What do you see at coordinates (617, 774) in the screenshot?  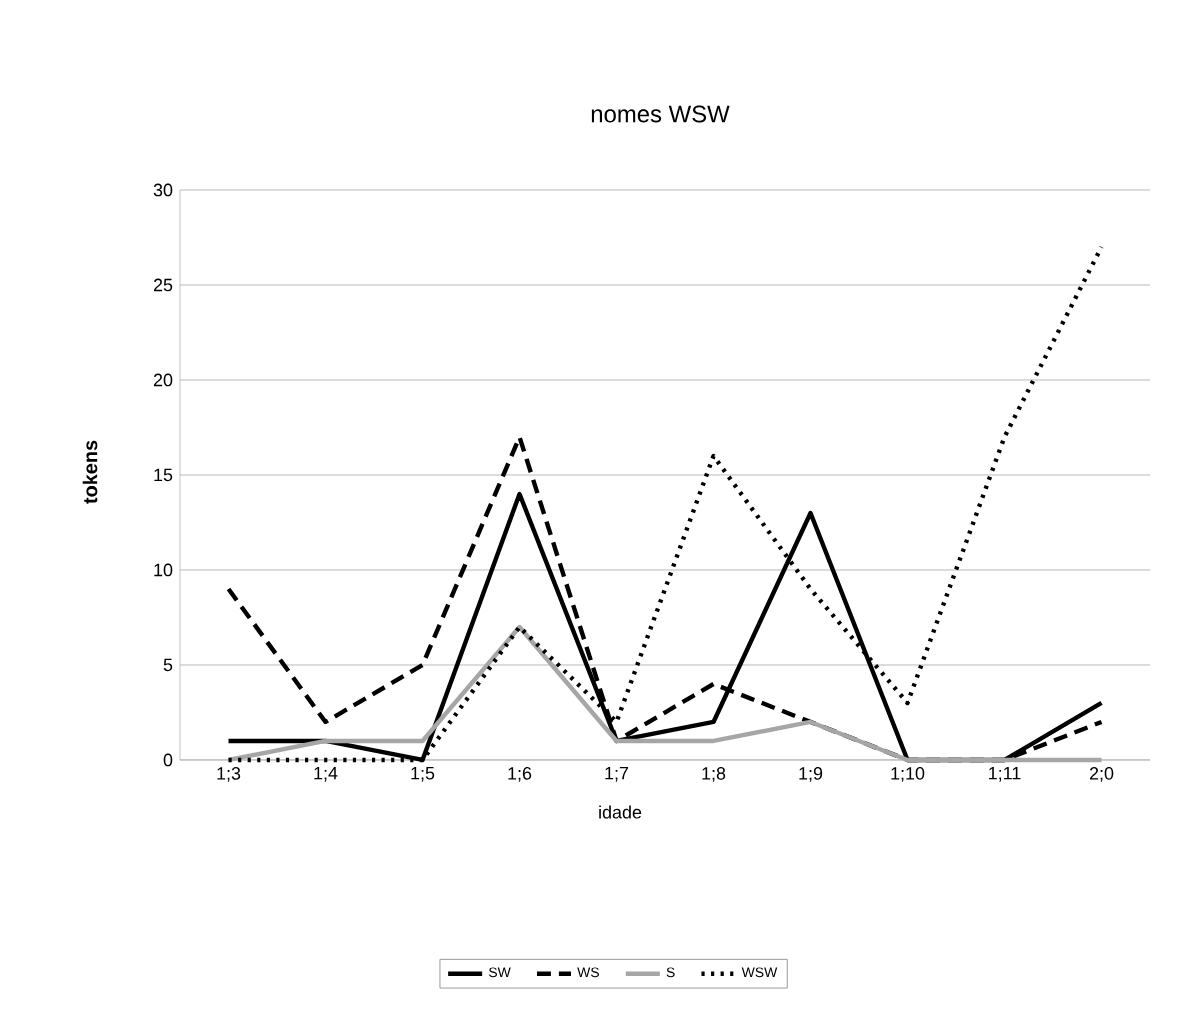 I see `x-tick-label: 1;7` at bounding box center [617, 774].